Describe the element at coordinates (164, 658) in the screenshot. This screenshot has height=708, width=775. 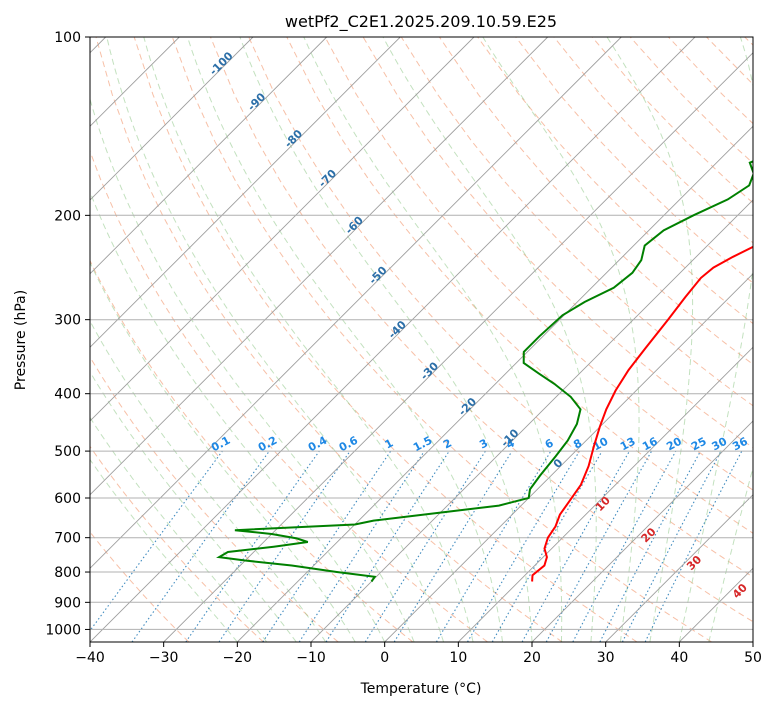
I see `x-tick-label: −30` at that location.